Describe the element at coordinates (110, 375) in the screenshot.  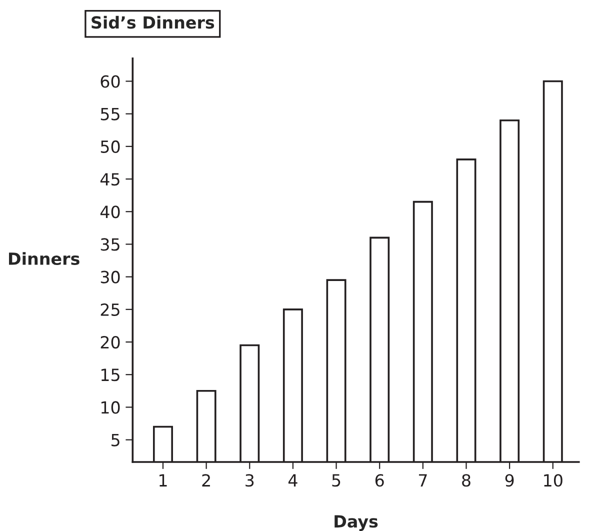
I see `y-tick-label: 15` at that location.